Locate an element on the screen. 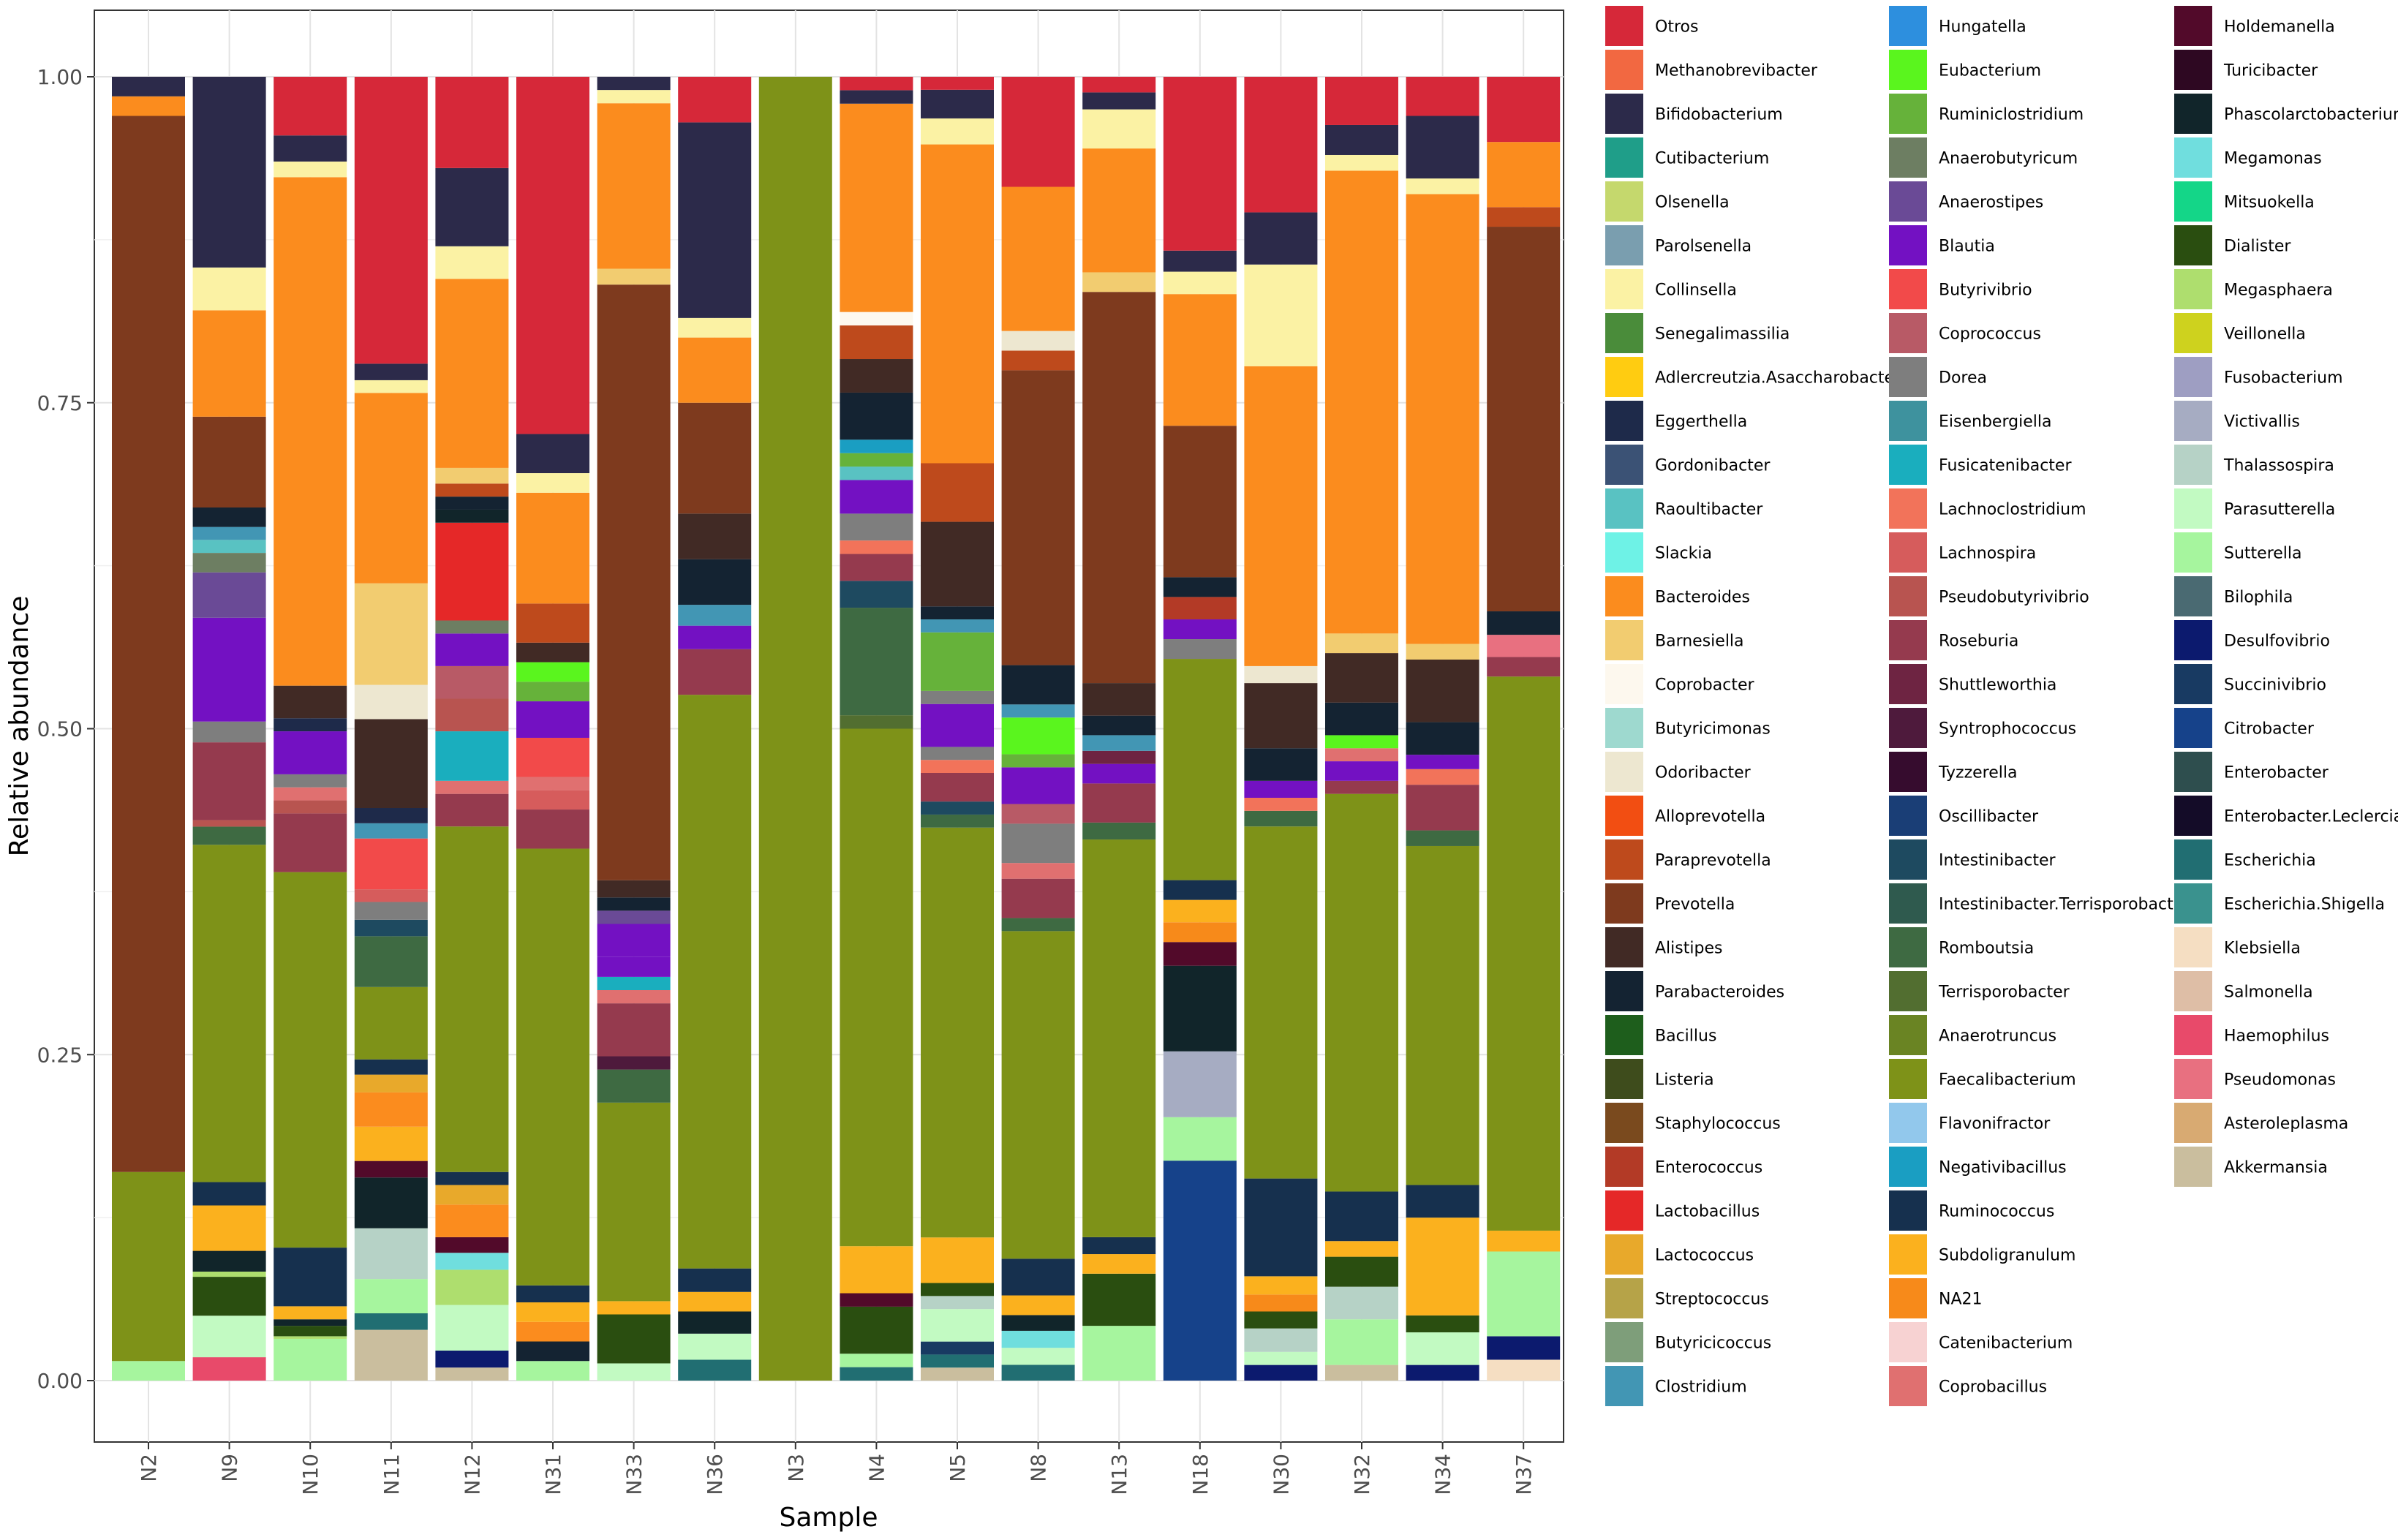 The image size is (2398, 1540). x-tick-label-N12: N12 is located at coordinates (472, 1474).